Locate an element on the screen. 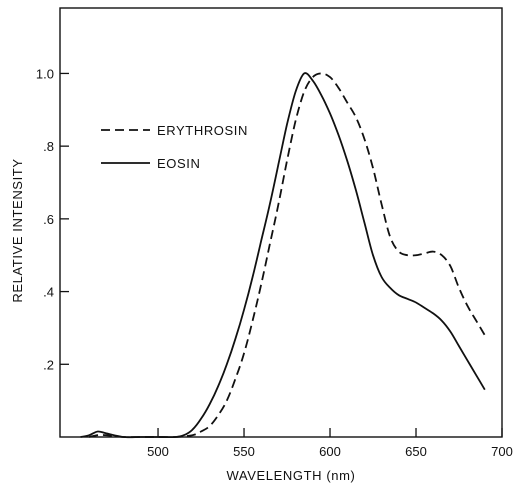 This screenshot has width=523, height=486. y-axis: .2 .4 .6 .8 1.0 is located at coordinates (52, 219).